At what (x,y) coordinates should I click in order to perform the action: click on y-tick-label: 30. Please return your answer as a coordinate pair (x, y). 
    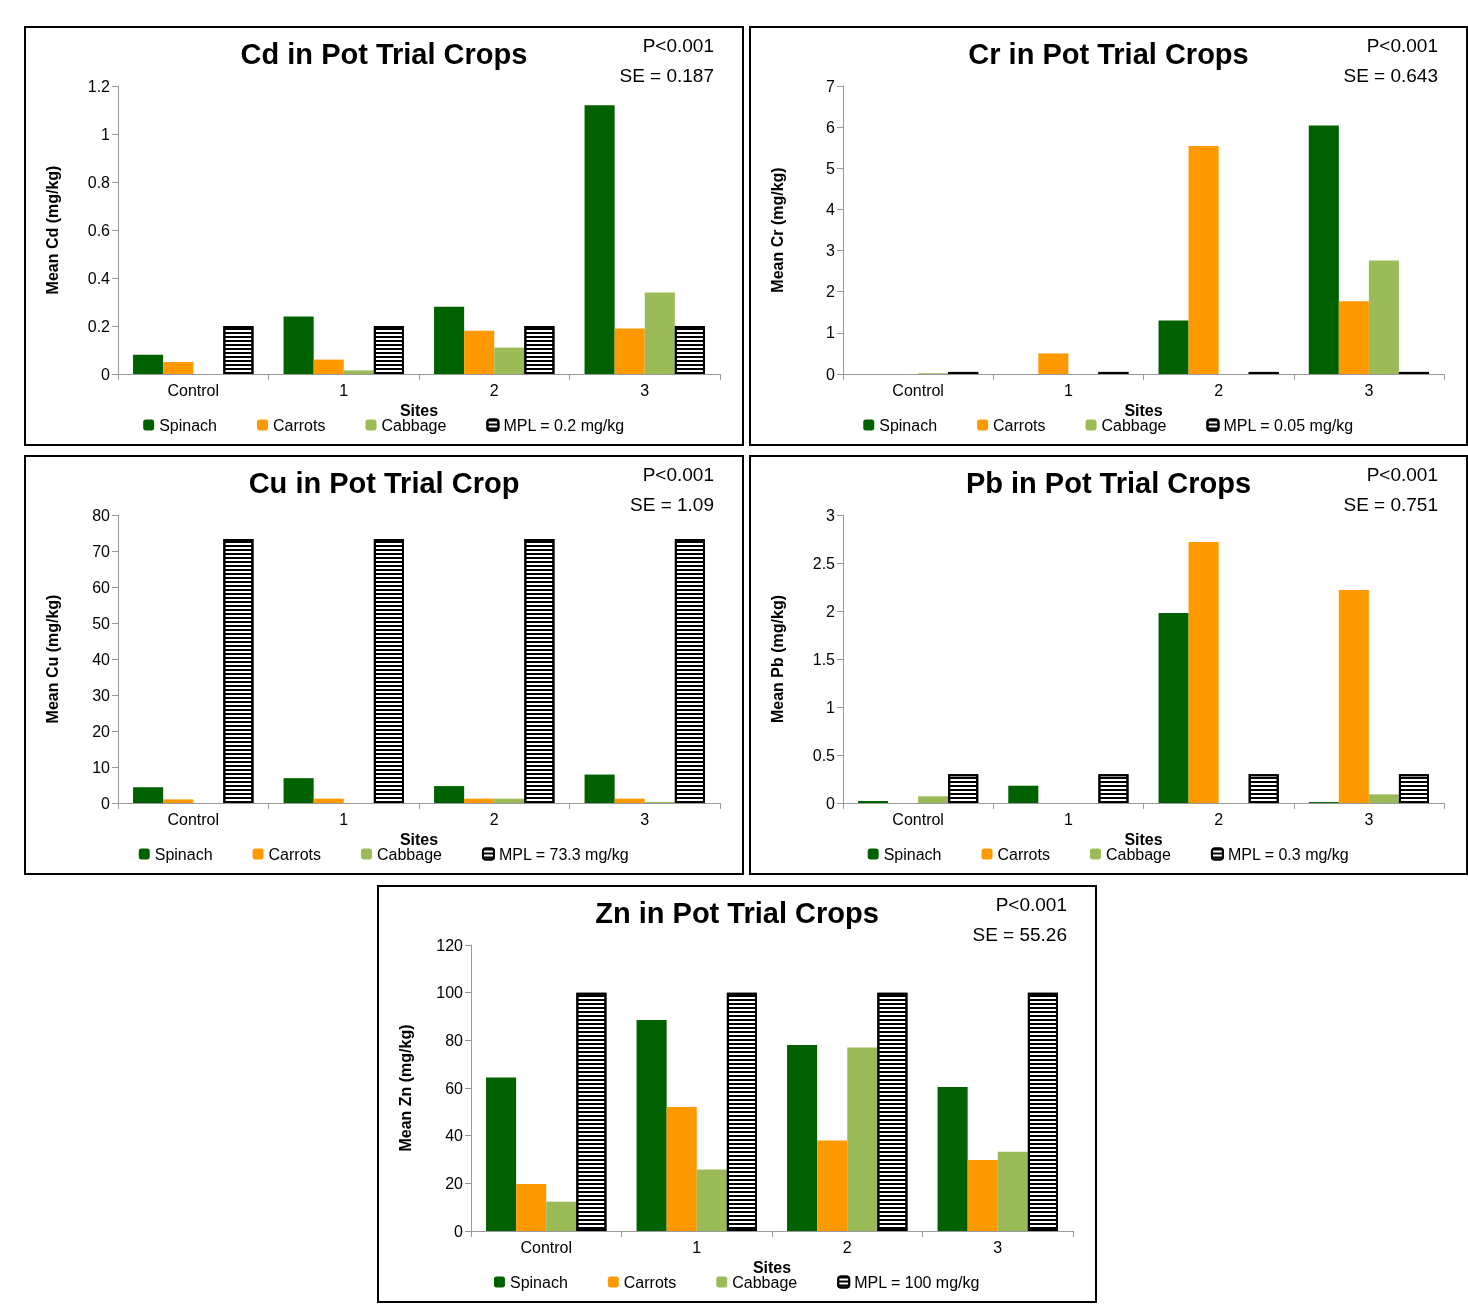
    Looking at the image, I should click on (101, 695).